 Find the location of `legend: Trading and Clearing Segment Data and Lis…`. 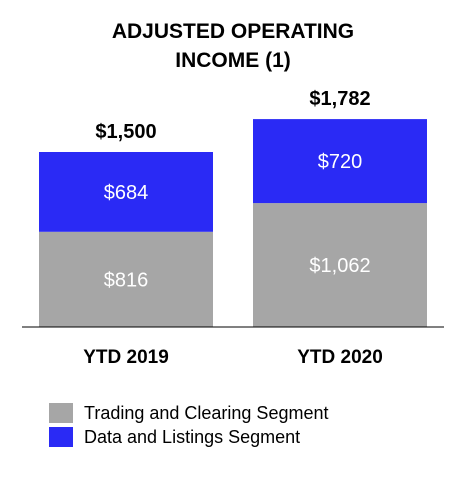

legend: Trading and Clearing Segment Data and Lis… is located at coordinates (188, 425).